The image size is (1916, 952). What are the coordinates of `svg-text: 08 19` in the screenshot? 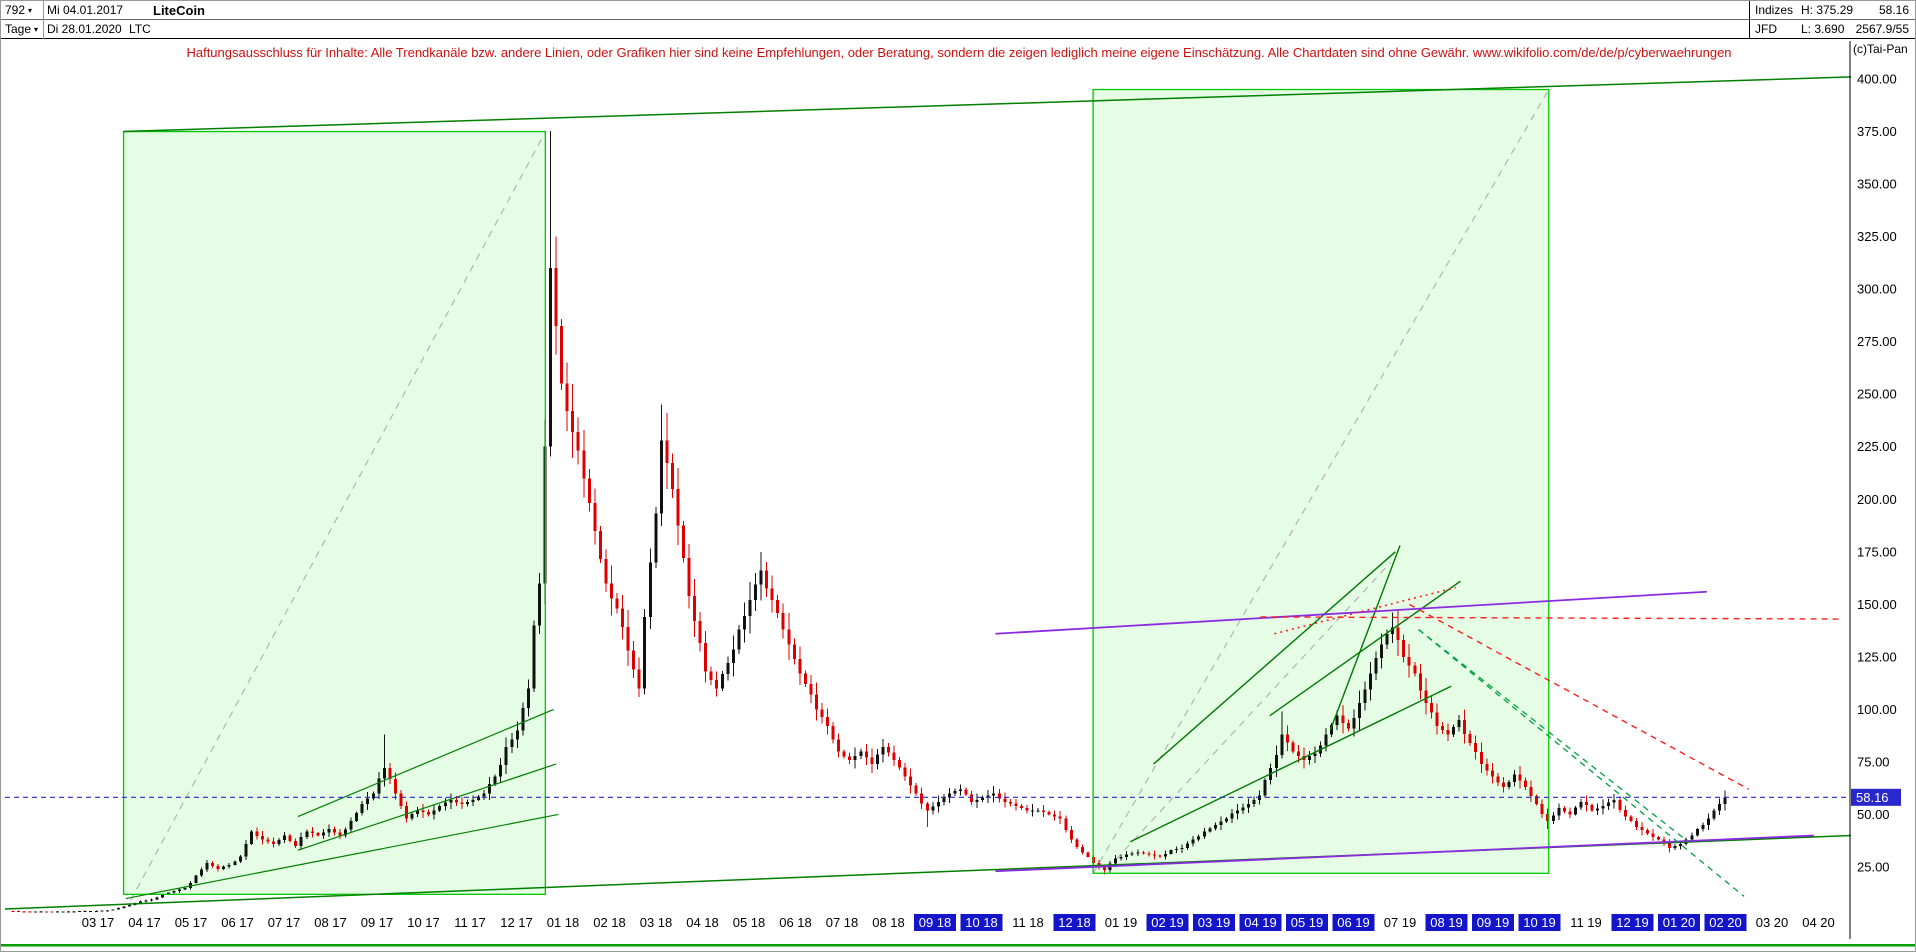 It's located at (1446, 922).